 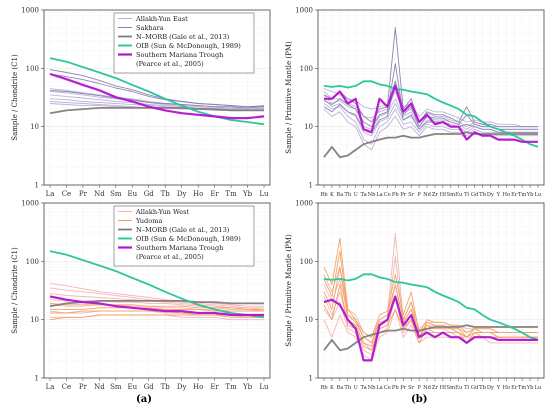 I want to click on top-left-x-tick-label: Gd, so click(x=149, y=194).